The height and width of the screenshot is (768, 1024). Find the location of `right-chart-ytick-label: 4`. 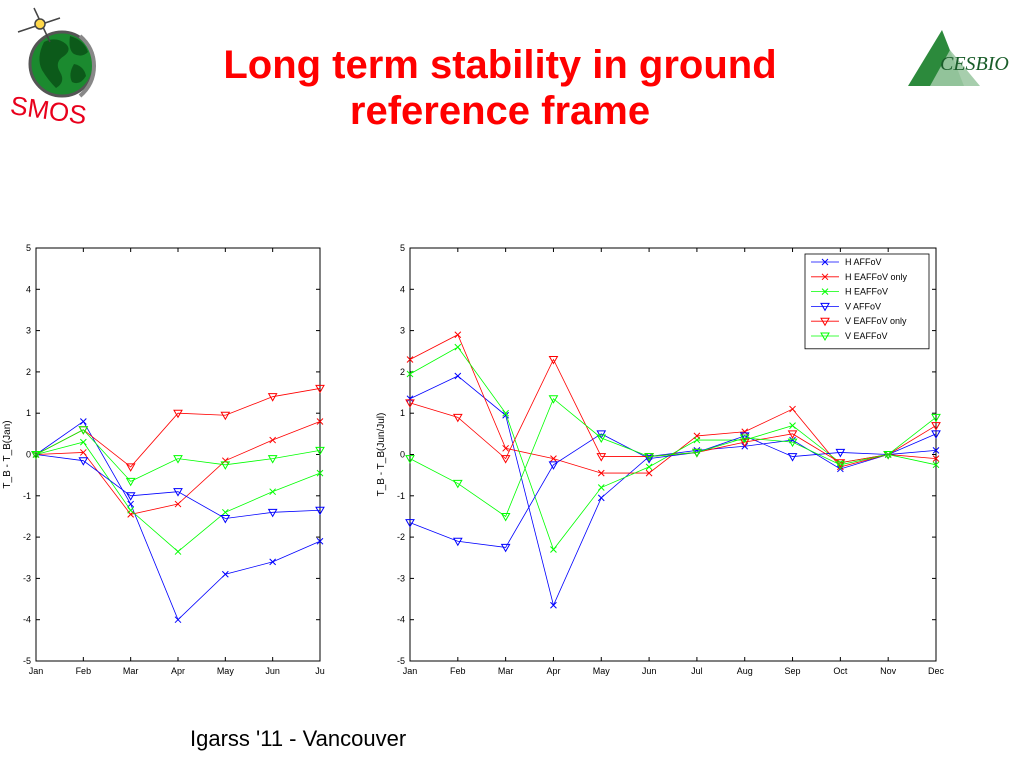

right-chart-ytick-label: 4 is located at coordinates (402, 289).